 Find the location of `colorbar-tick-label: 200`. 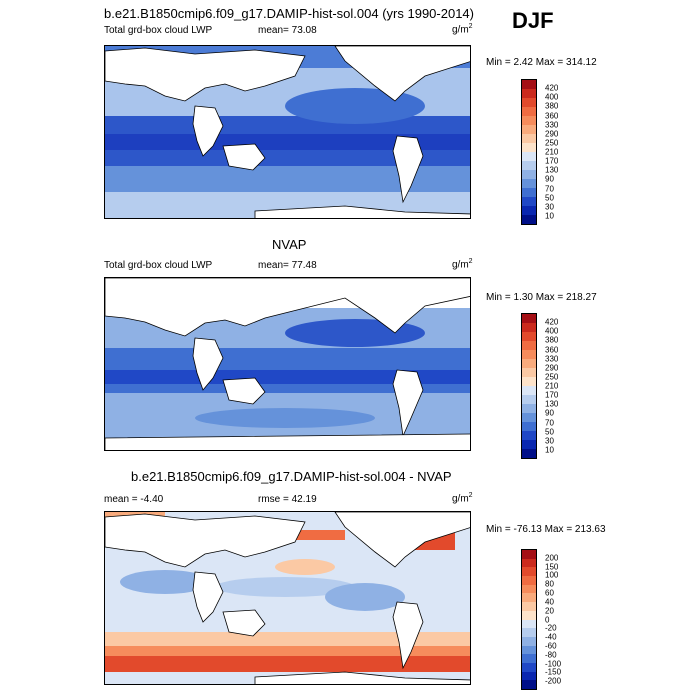

colorbar-tick-label: 200 is located at coordinates (552, 558).